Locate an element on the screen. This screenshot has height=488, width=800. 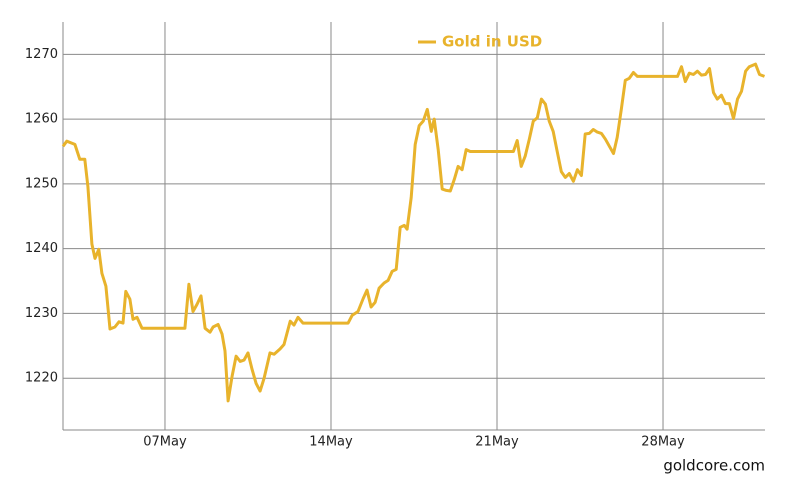
y-tick-label: 1260 is located at coordinates (41, 119).